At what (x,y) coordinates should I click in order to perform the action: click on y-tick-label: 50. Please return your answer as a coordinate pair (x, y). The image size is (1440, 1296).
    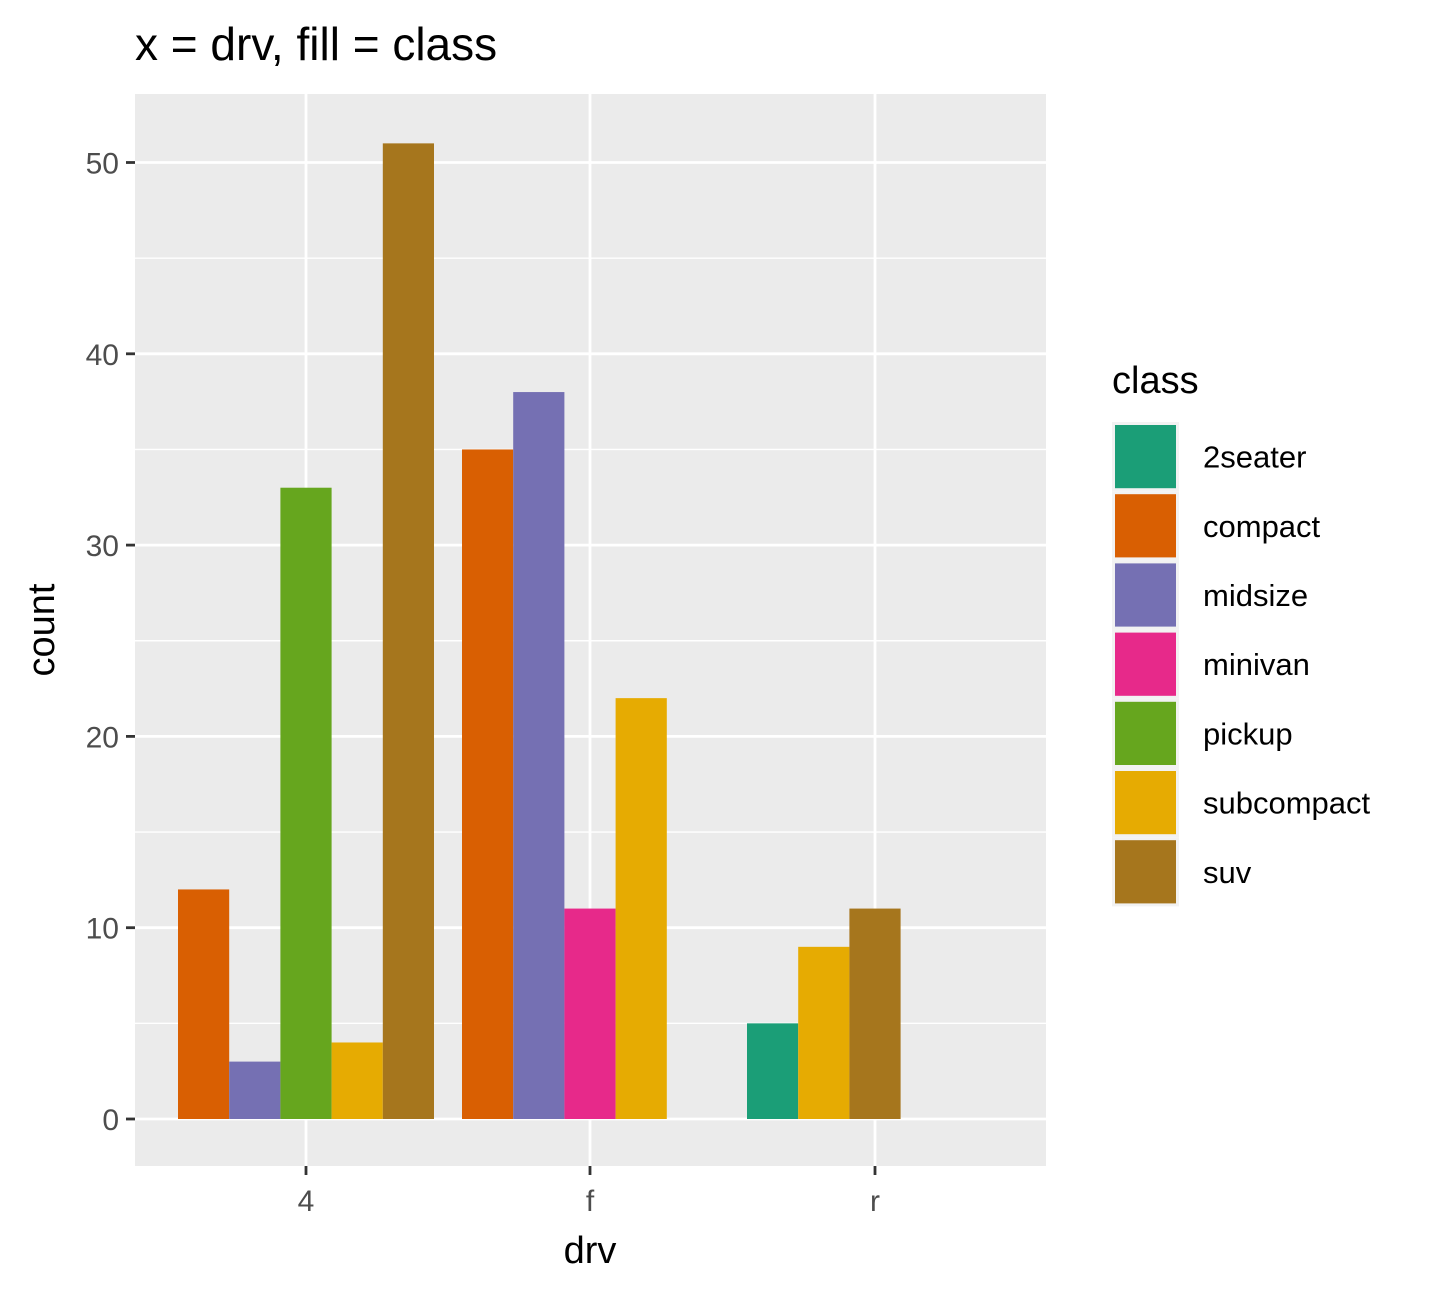
    Looking at the image, I should click on (102, 164).